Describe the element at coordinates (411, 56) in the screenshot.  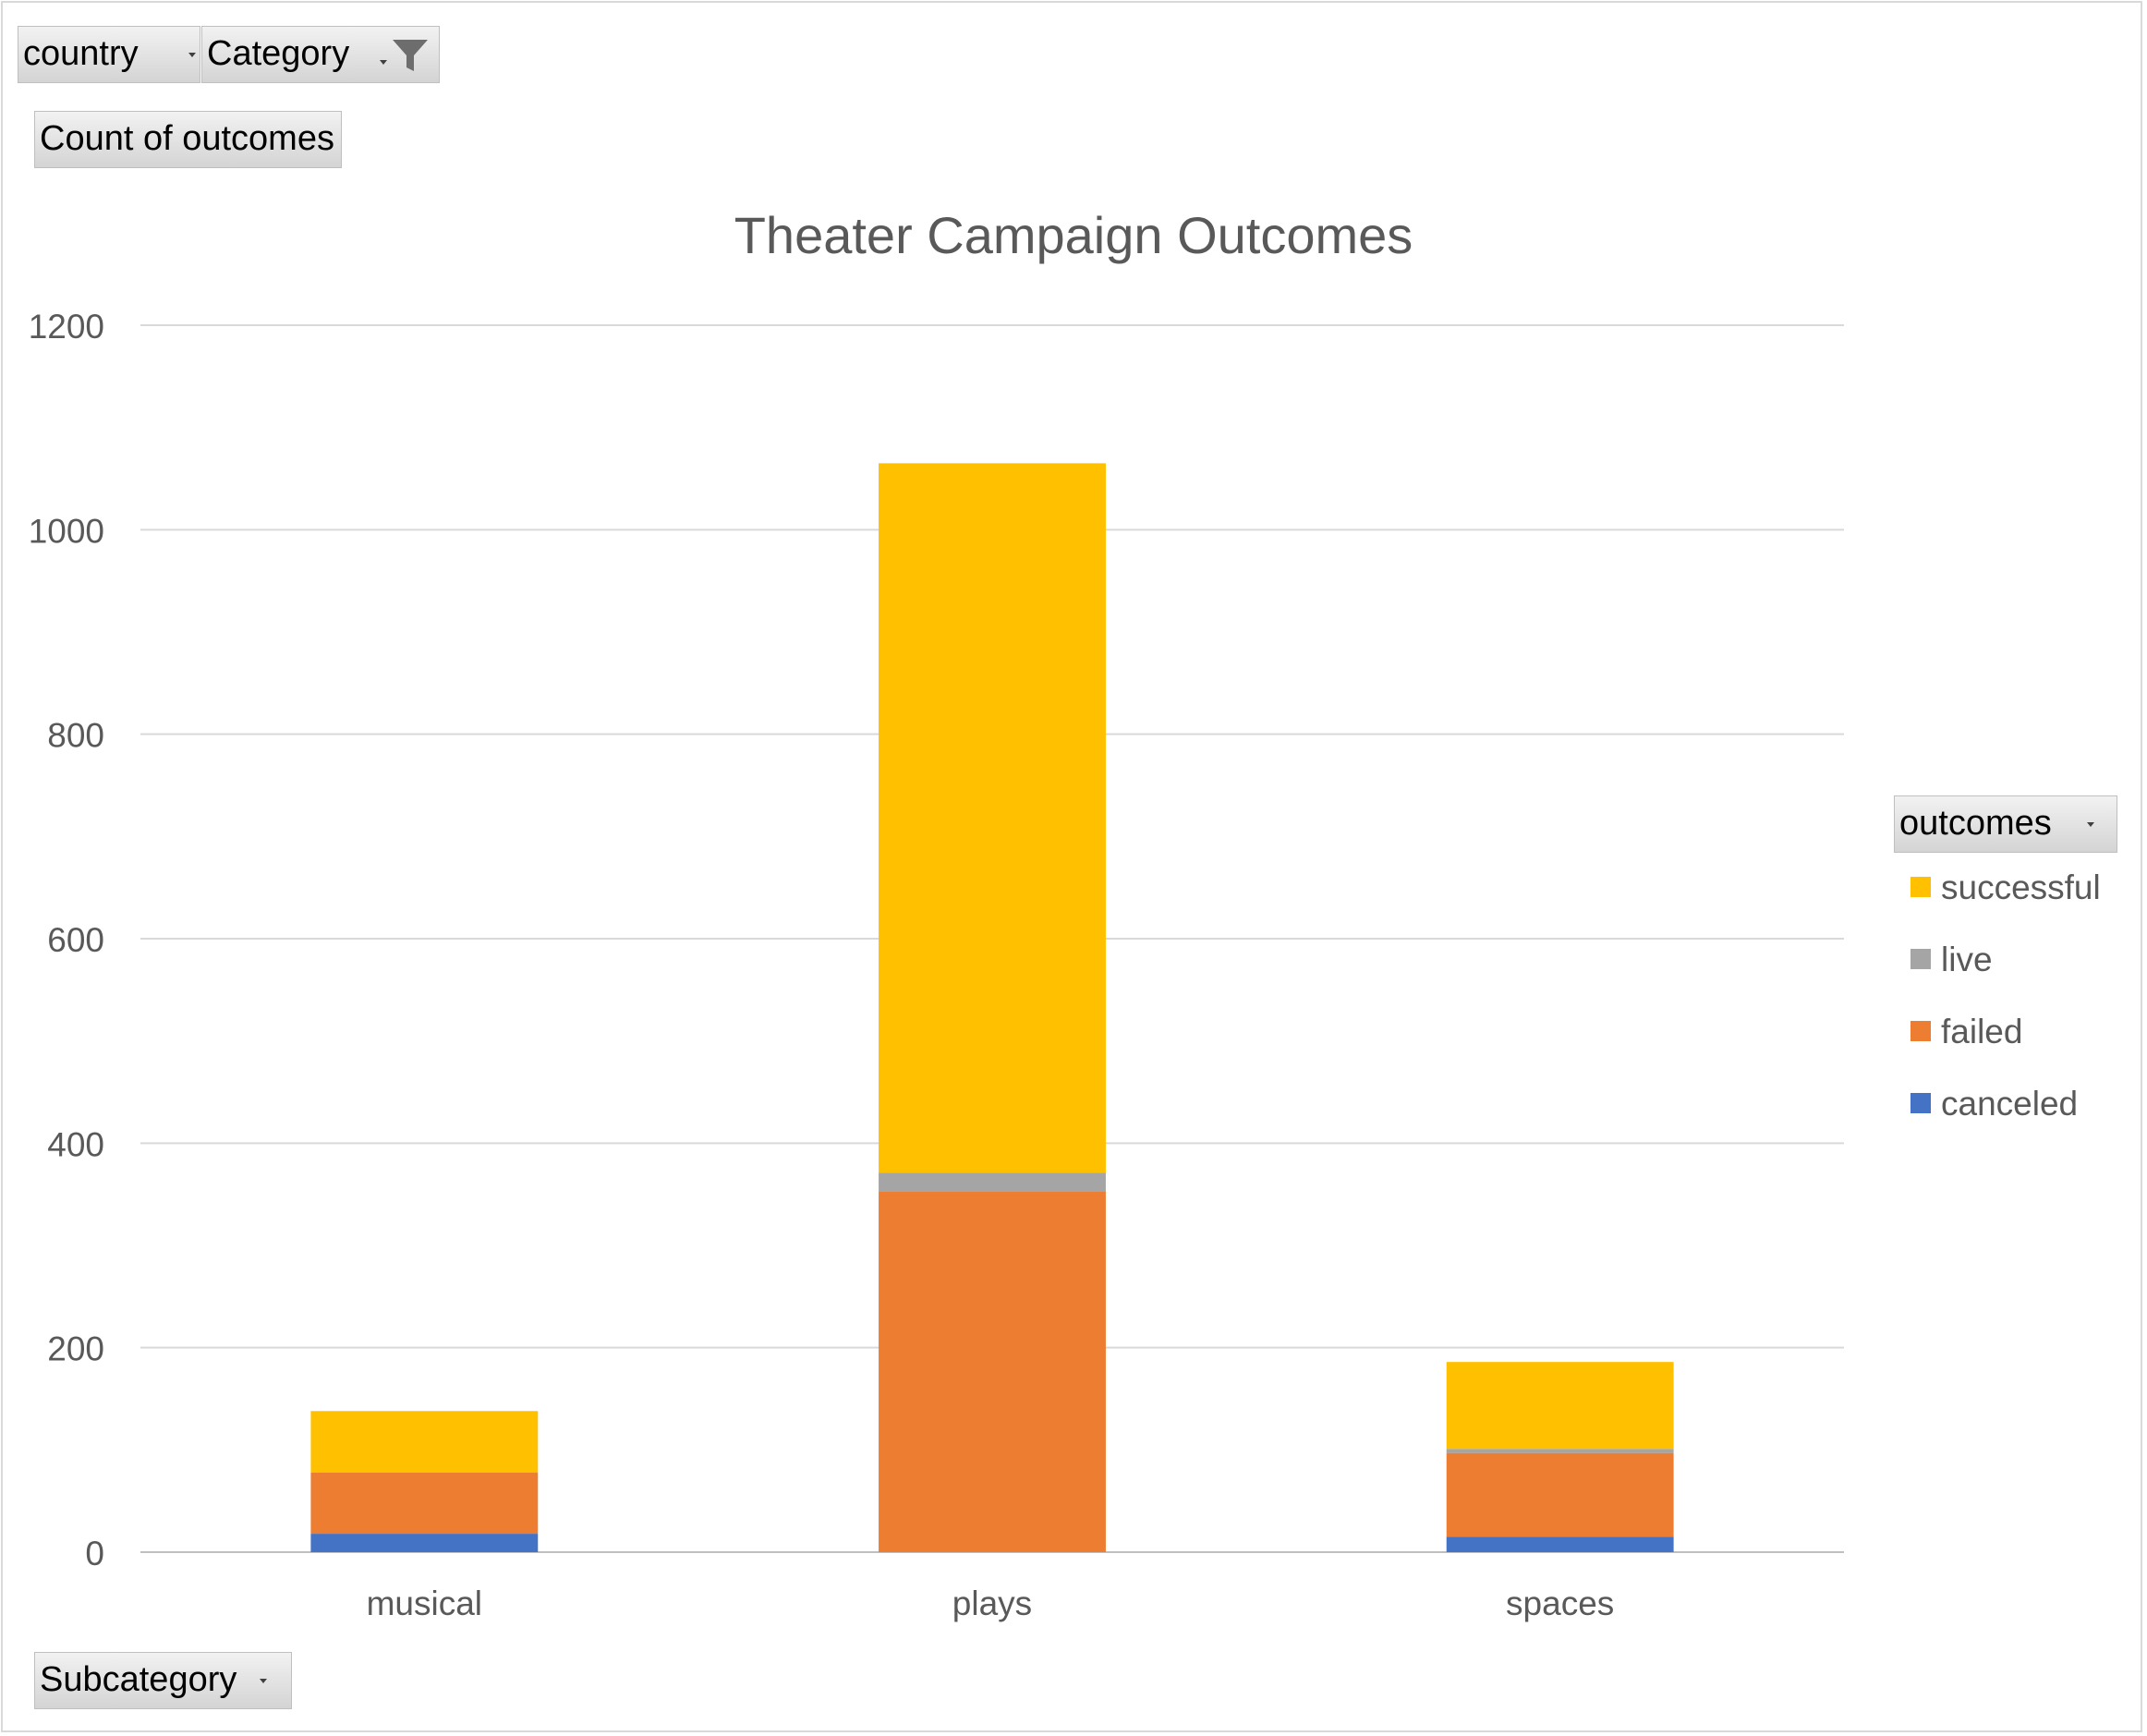
I see `funnel-icon` at that location.